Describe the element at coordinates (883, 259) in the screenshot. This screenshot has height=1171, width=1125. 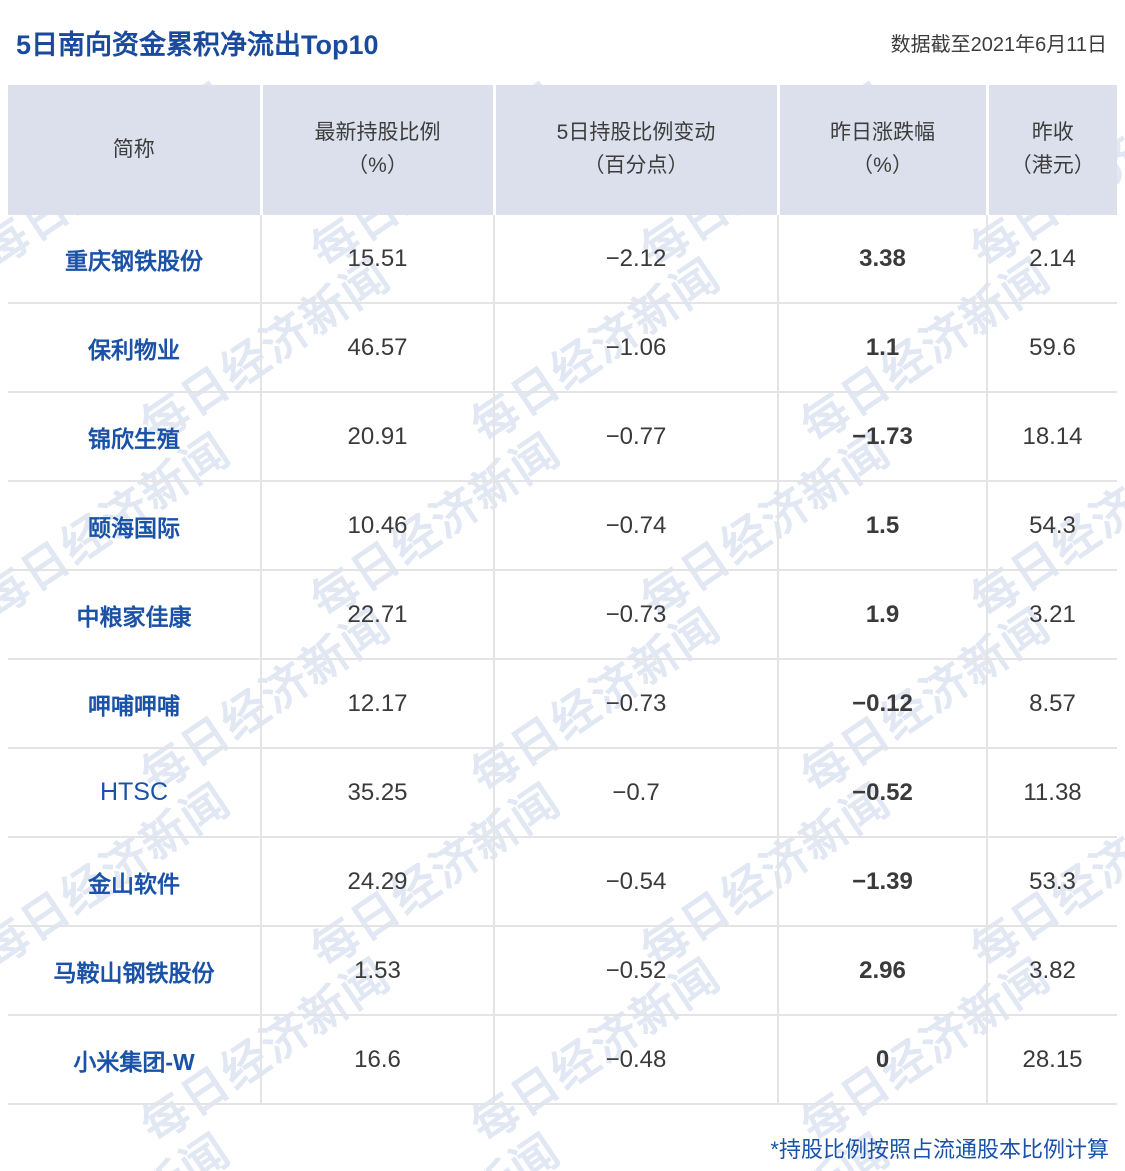
I see `cell-prev-change-pct: 3.38` at that location.